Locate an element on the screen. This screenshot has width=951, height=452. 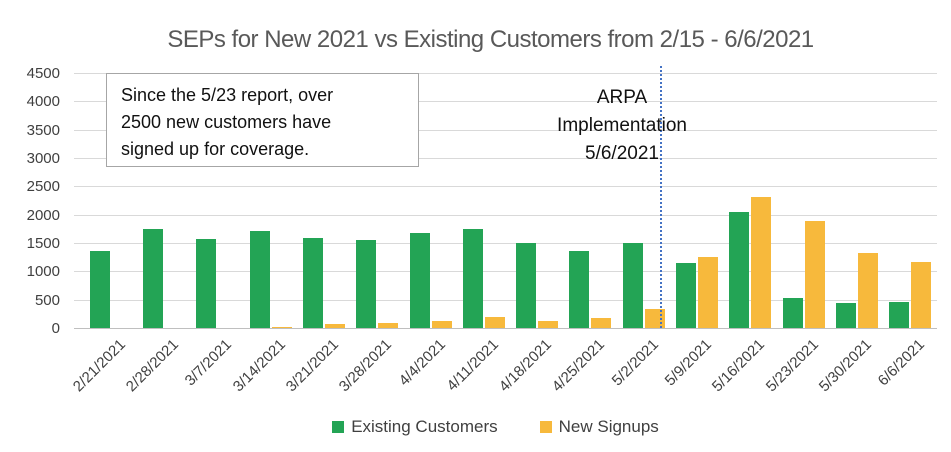
arpa-annotation: ARPA Implementation 5/6/2021 is located at coordinates (622, 126).